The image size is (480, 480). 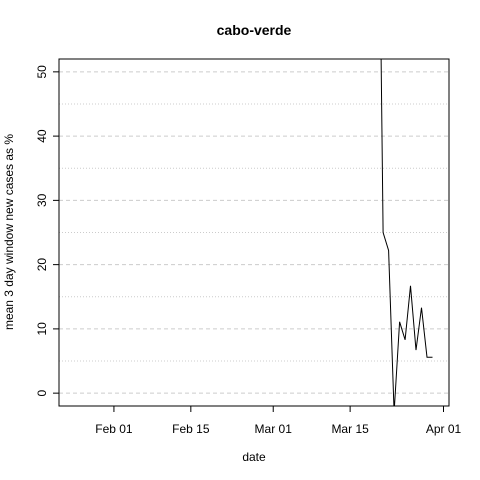 I want to click on y-axis-label: mean 3 day window new cases as %, so click(x=9, y=232).